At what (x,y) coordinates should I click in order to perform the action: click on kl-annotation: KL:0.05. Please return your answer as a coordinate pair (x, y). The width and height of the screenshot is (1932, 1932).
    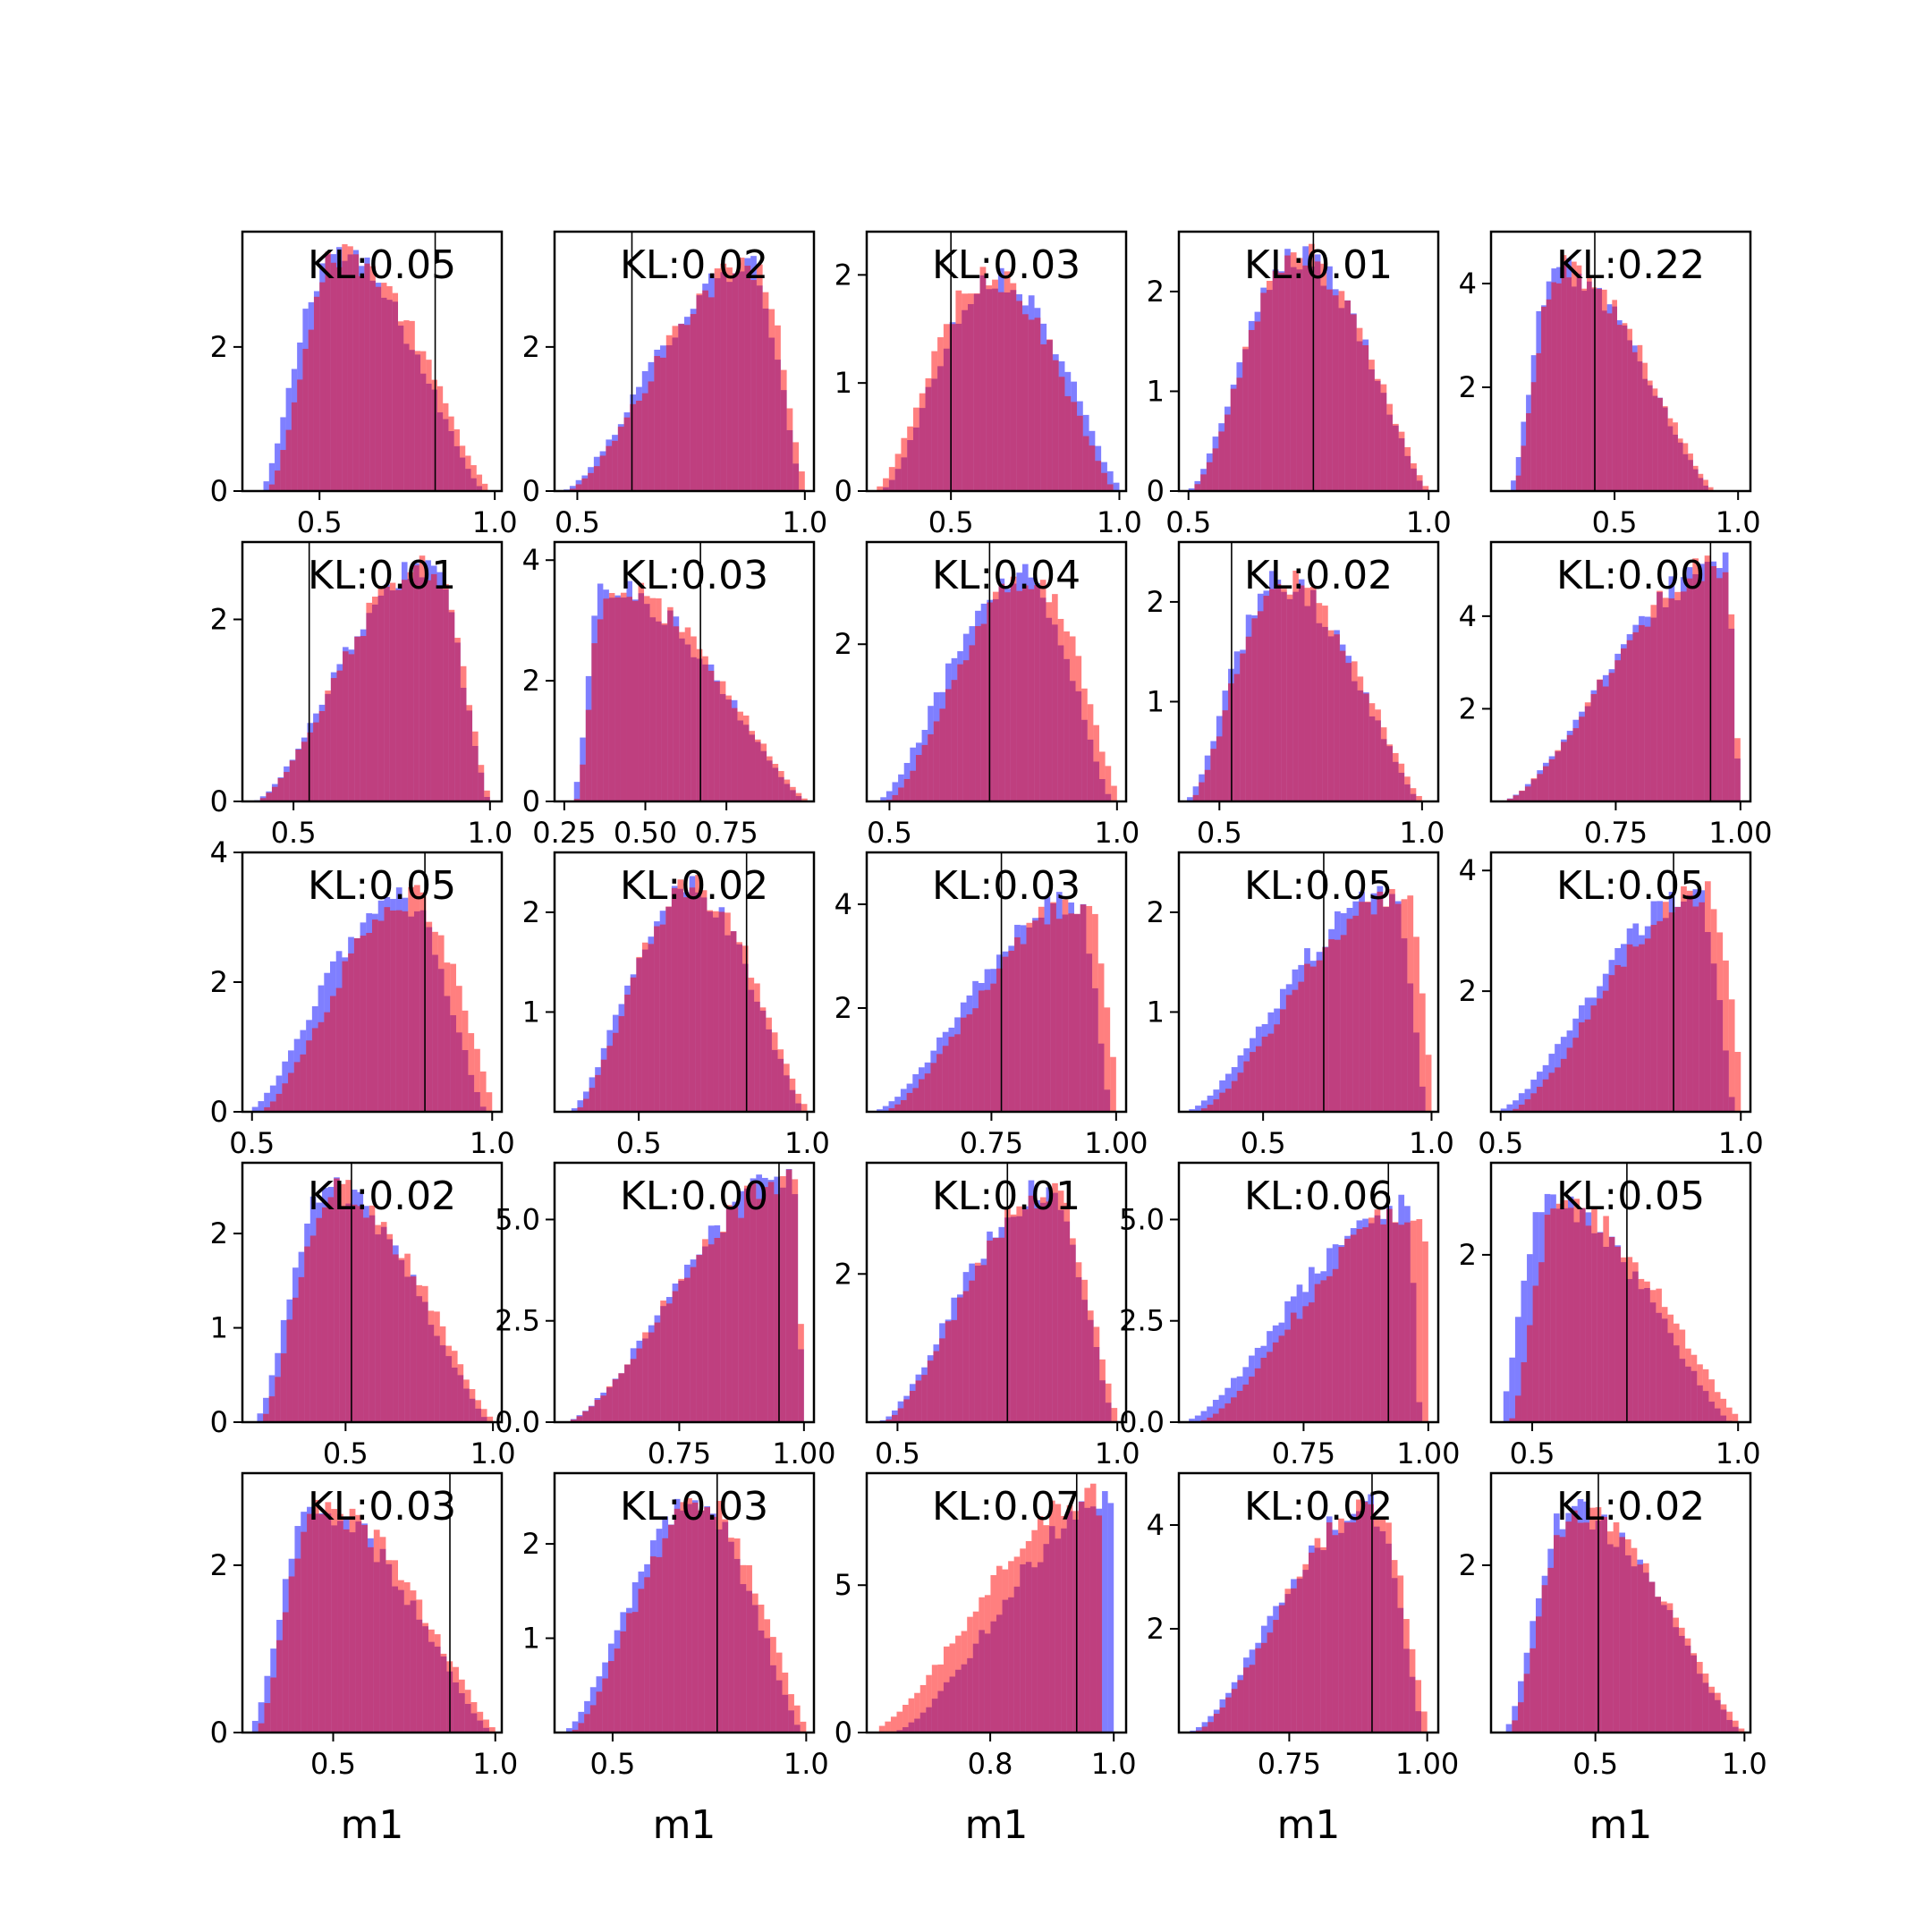
    Looking at the image, I should click on (1630, 1196).